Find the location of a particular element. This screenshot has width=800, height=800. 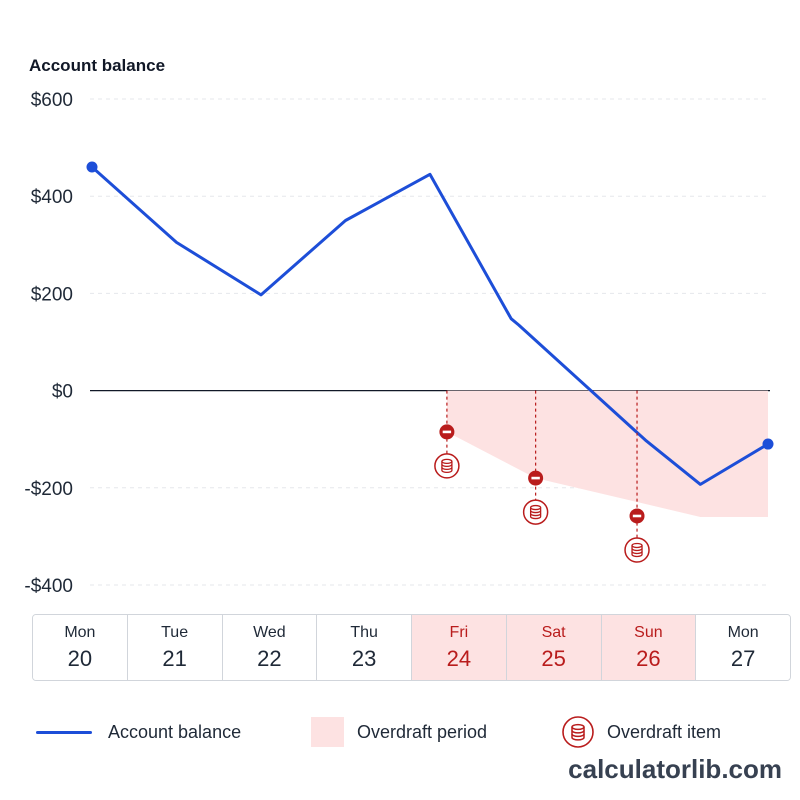

legend-label-balance: Account balance is located at coordinates (175, 731).